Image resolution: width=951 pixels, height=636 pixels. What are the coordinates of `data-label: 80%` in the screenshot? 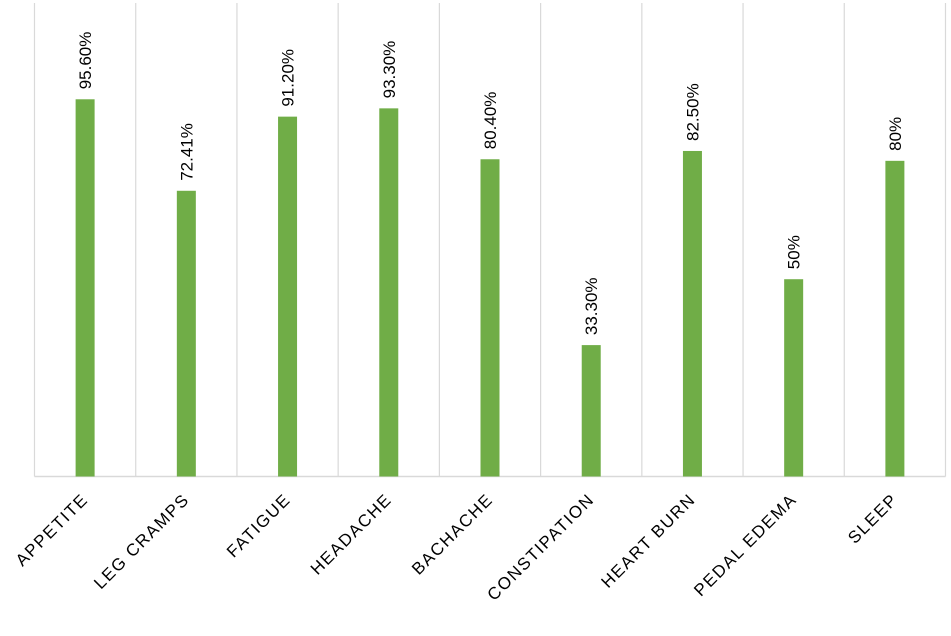 It's located at (895, 134).